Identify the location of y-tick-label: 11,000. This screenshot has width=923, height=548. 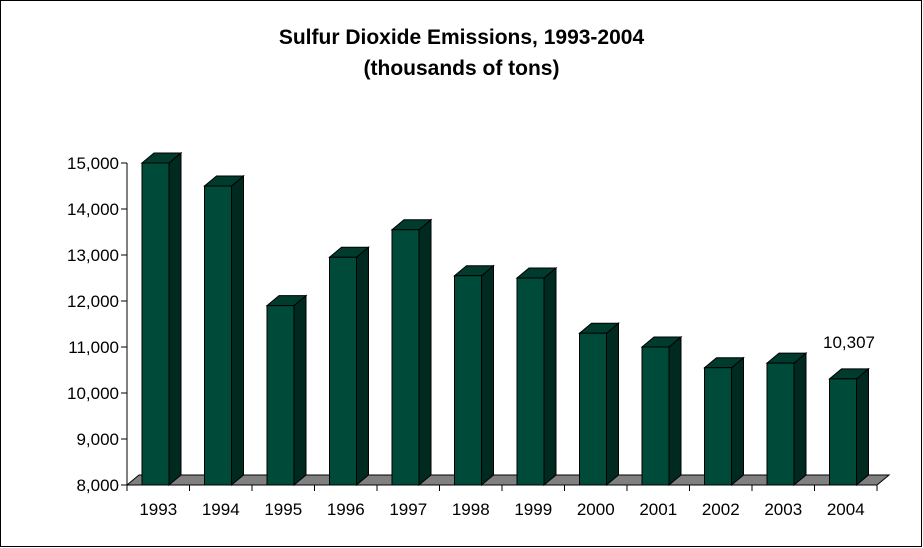
(93, 347).